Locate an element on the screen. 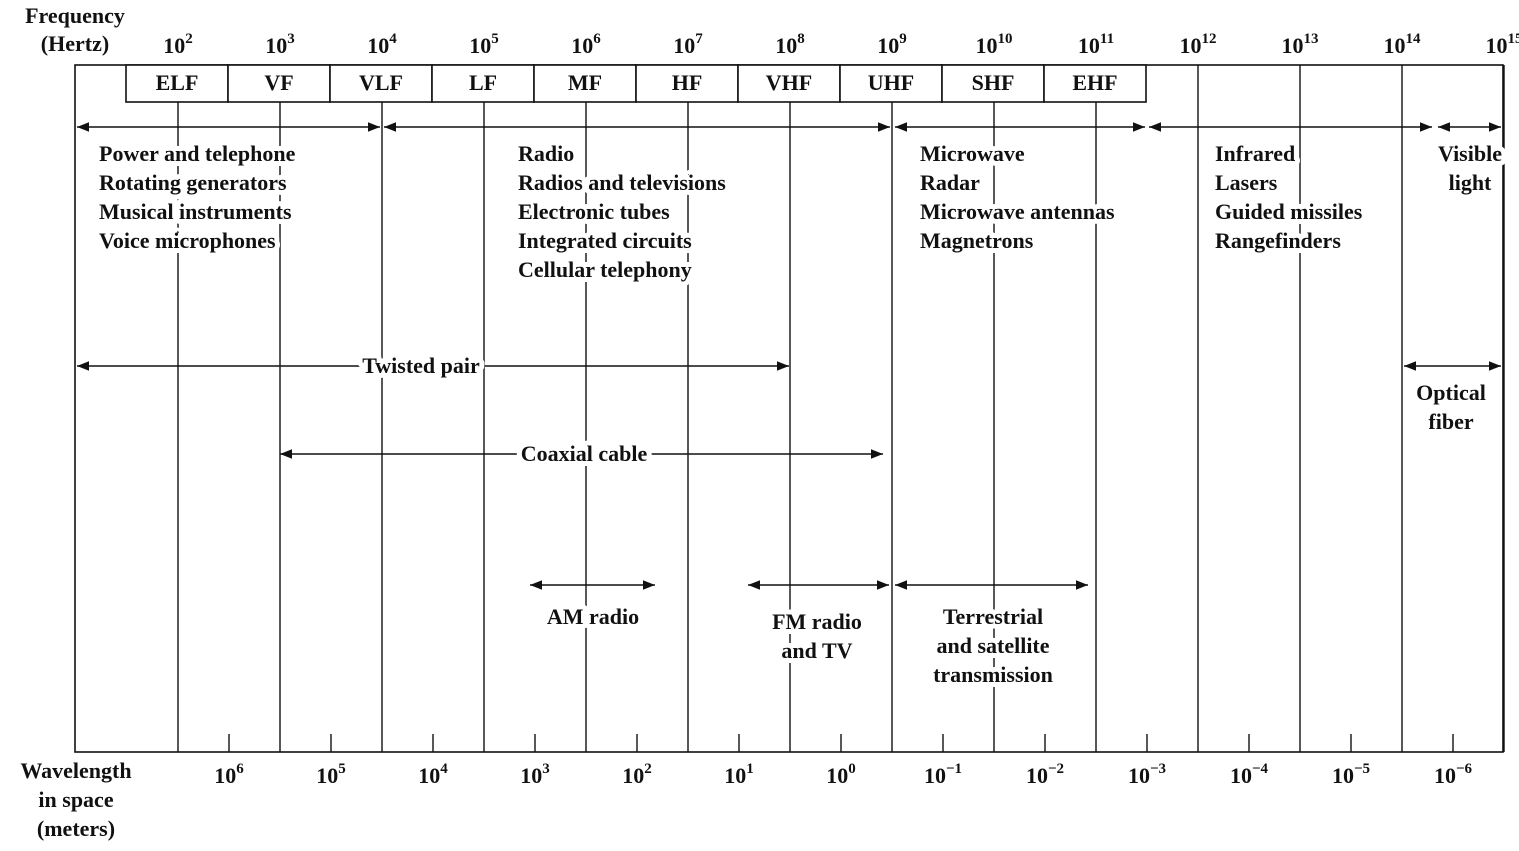 The image size is (1519, 851). application-text: Microwave antennas is located at coordinates (1017, 211).